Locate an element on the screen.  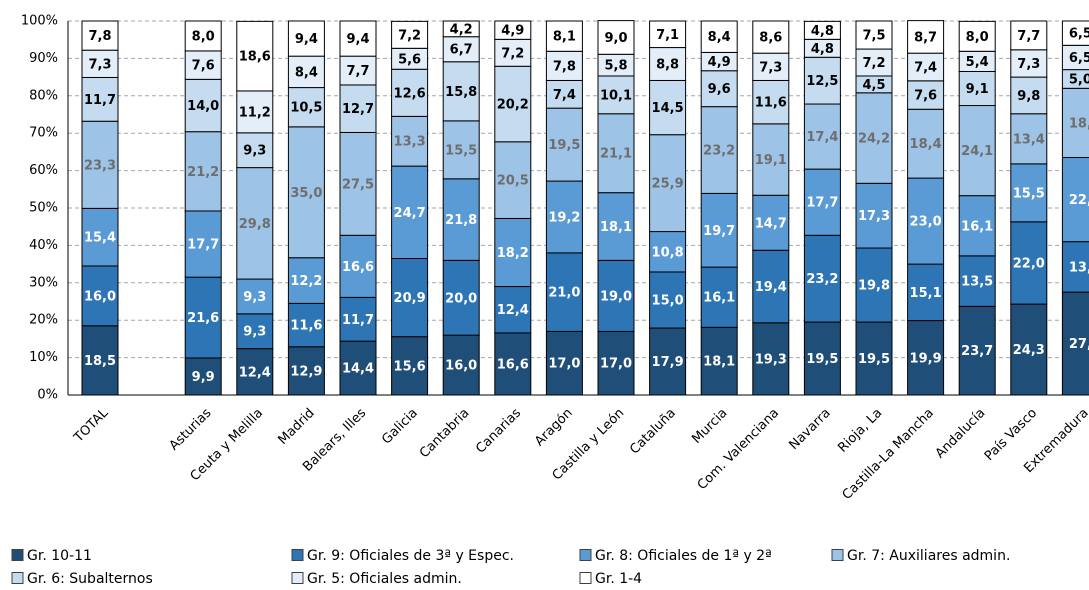
legend-label: Gr. 9: Oficiales de 3ª y Espec. is located at coordinates (410, 556).